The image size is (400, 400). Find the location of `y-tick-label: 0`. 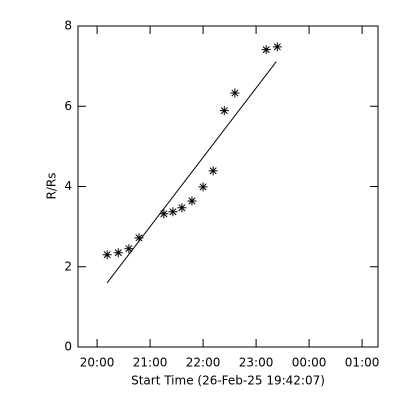

y-tick-label: 0 is located at coordinates (68, 347).